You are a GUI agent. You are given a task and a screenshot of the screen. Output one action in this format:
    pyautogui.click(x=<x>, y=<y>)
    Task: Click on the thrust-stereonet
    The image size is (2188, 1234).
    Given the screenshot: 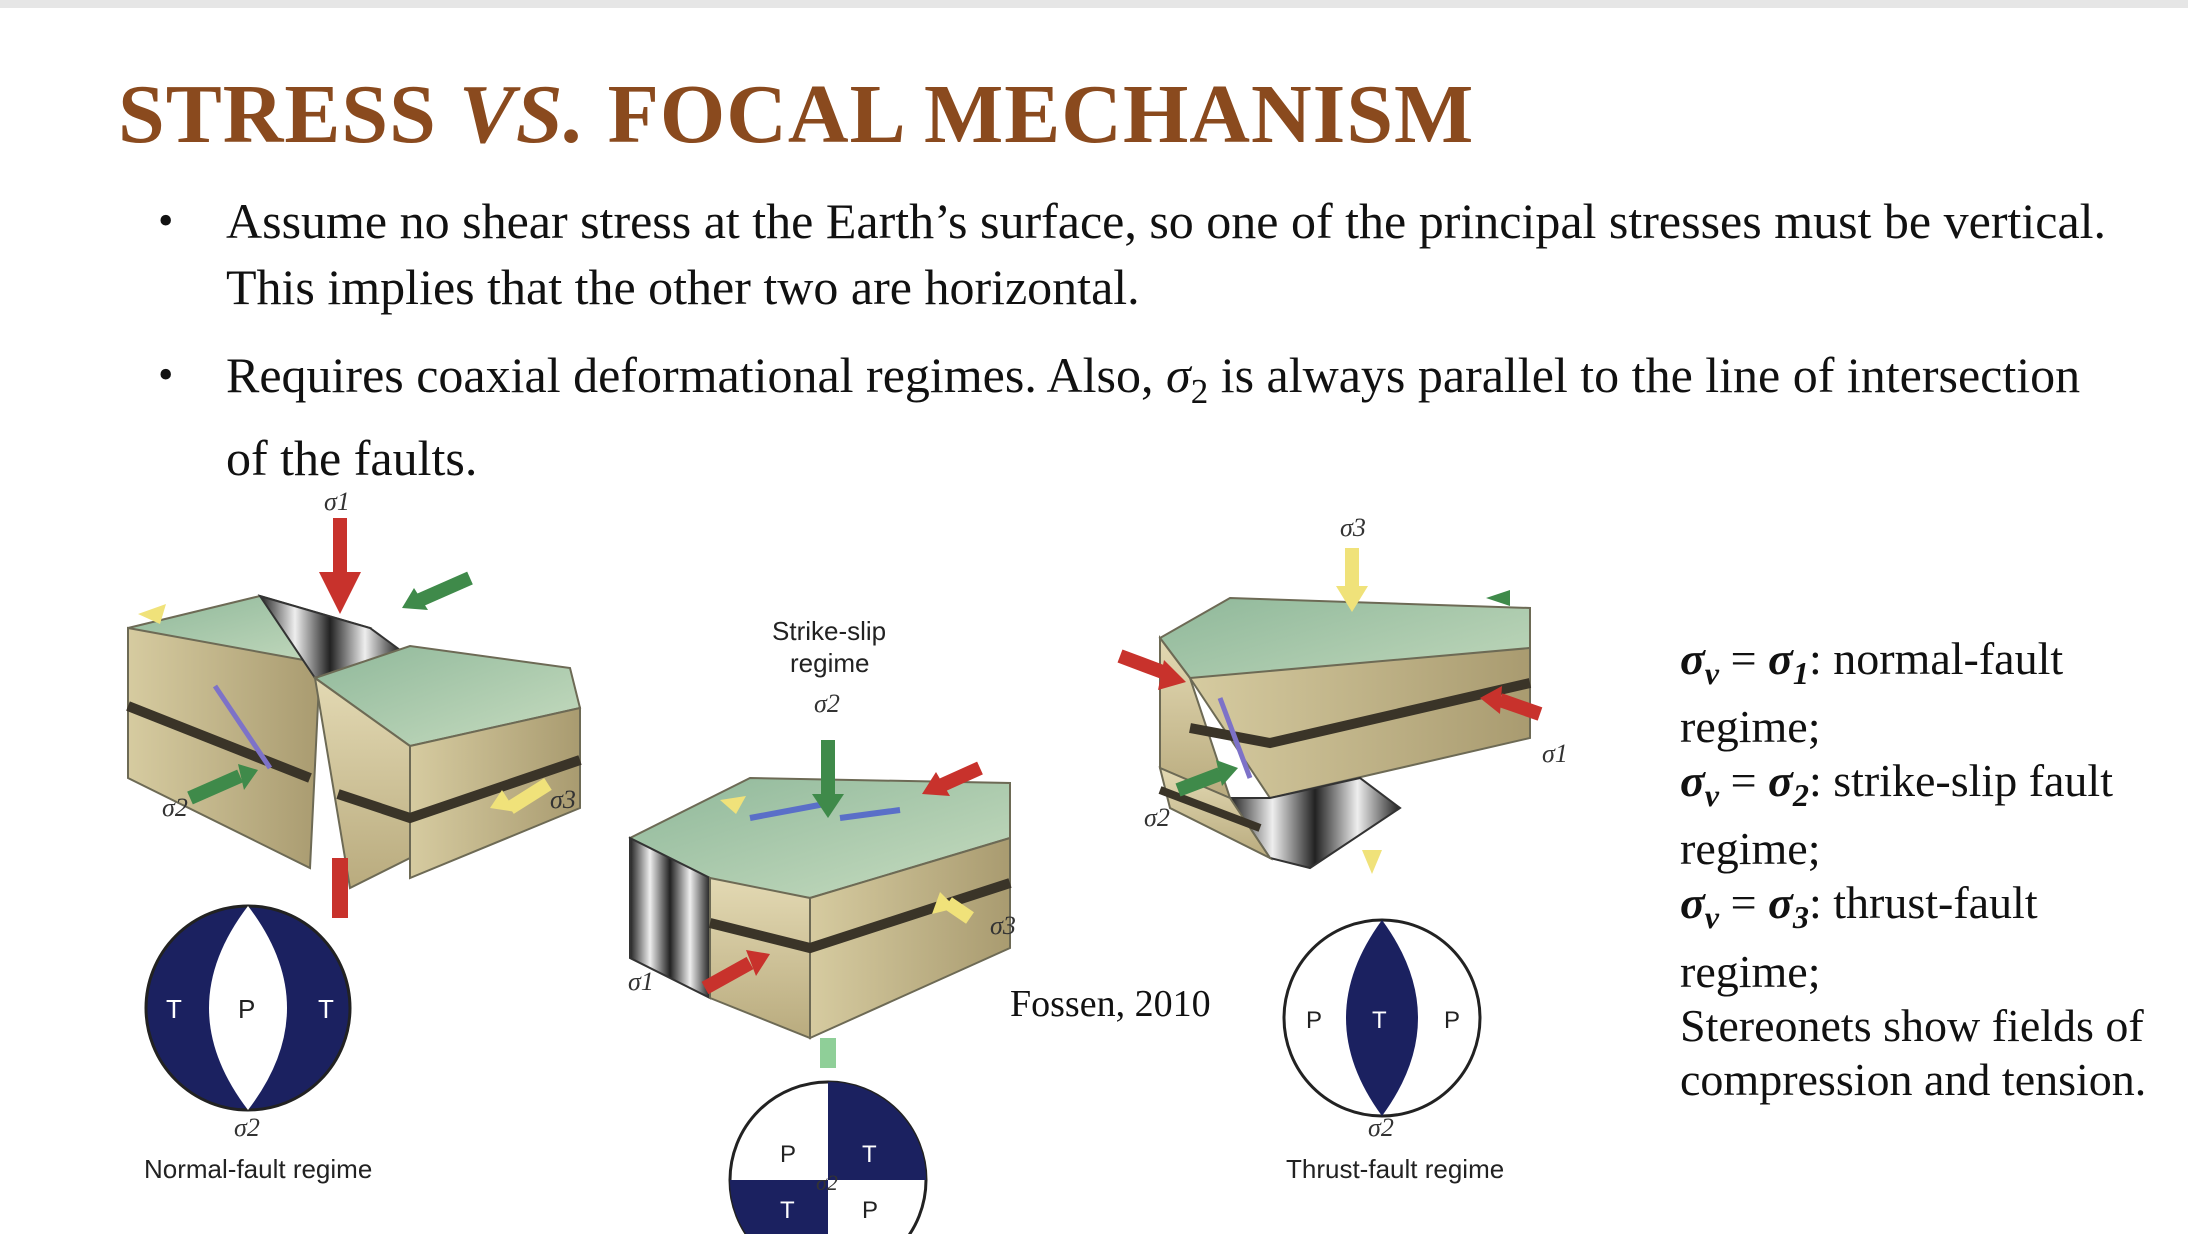 What is the action you would take?
    pyautogui.click(x=1382, y=1018)
    